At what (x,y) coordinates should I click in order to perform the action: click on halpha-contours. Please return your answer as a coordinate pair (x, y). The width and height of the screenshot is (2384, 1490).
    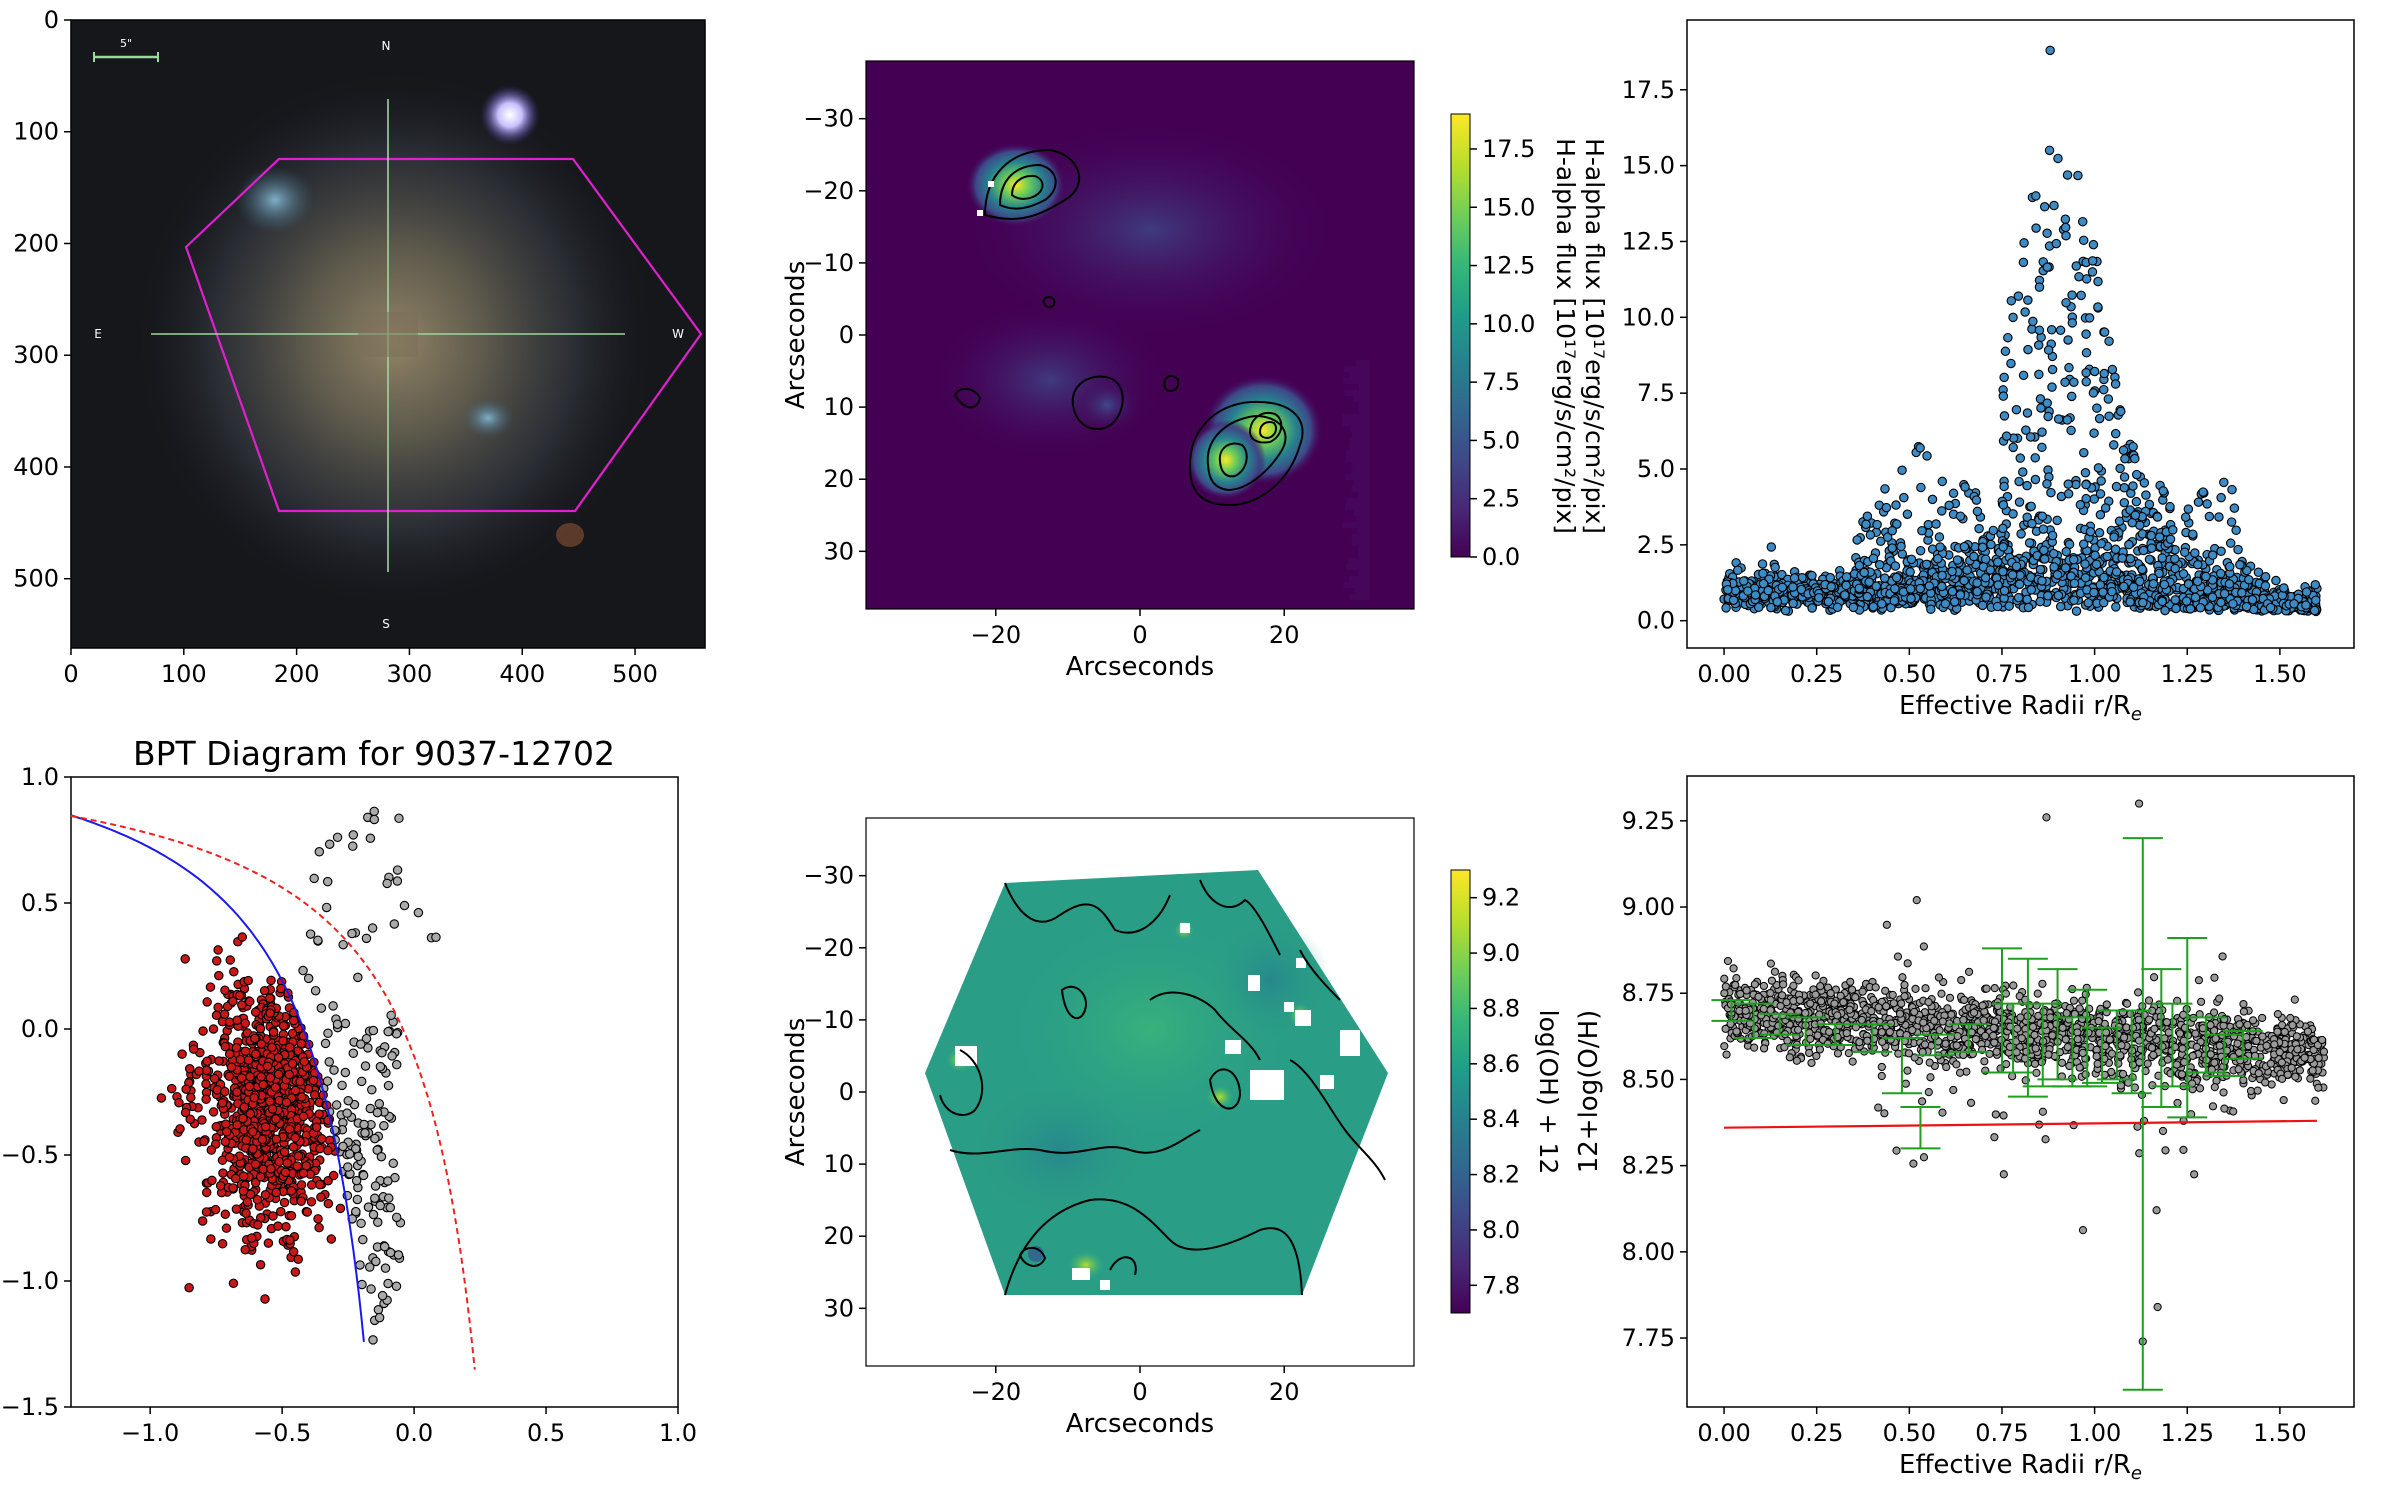
    Looking at the image, I should click on (1128, 327).